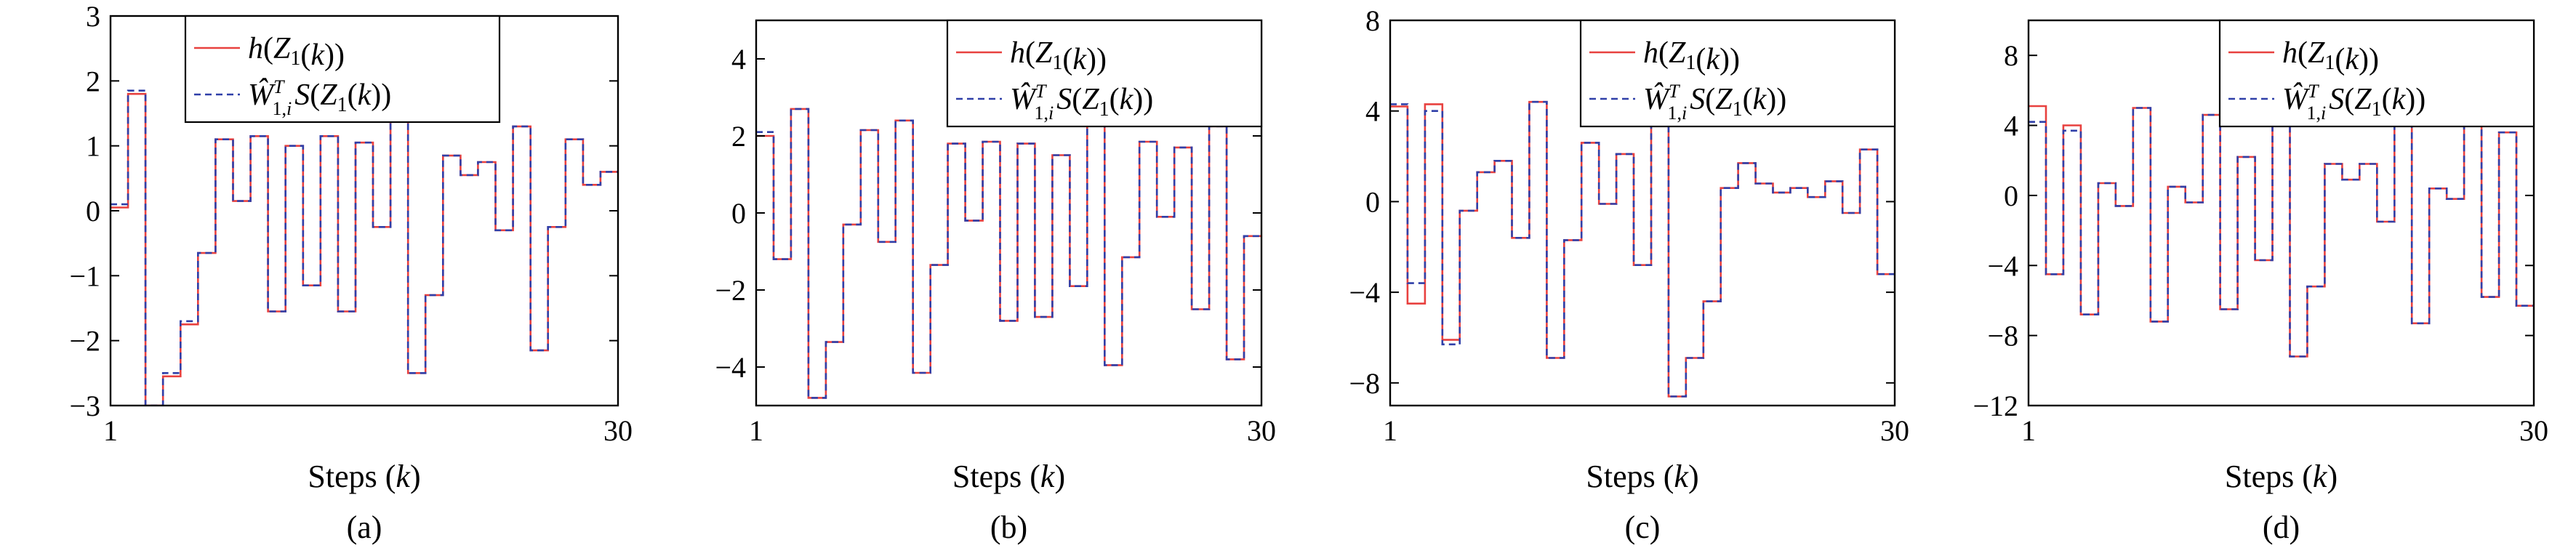 The image size is (2576, 548). Describe the element at coordinates (335, 56) in the screenshot. I see `legend-h-part: ))` at that location.